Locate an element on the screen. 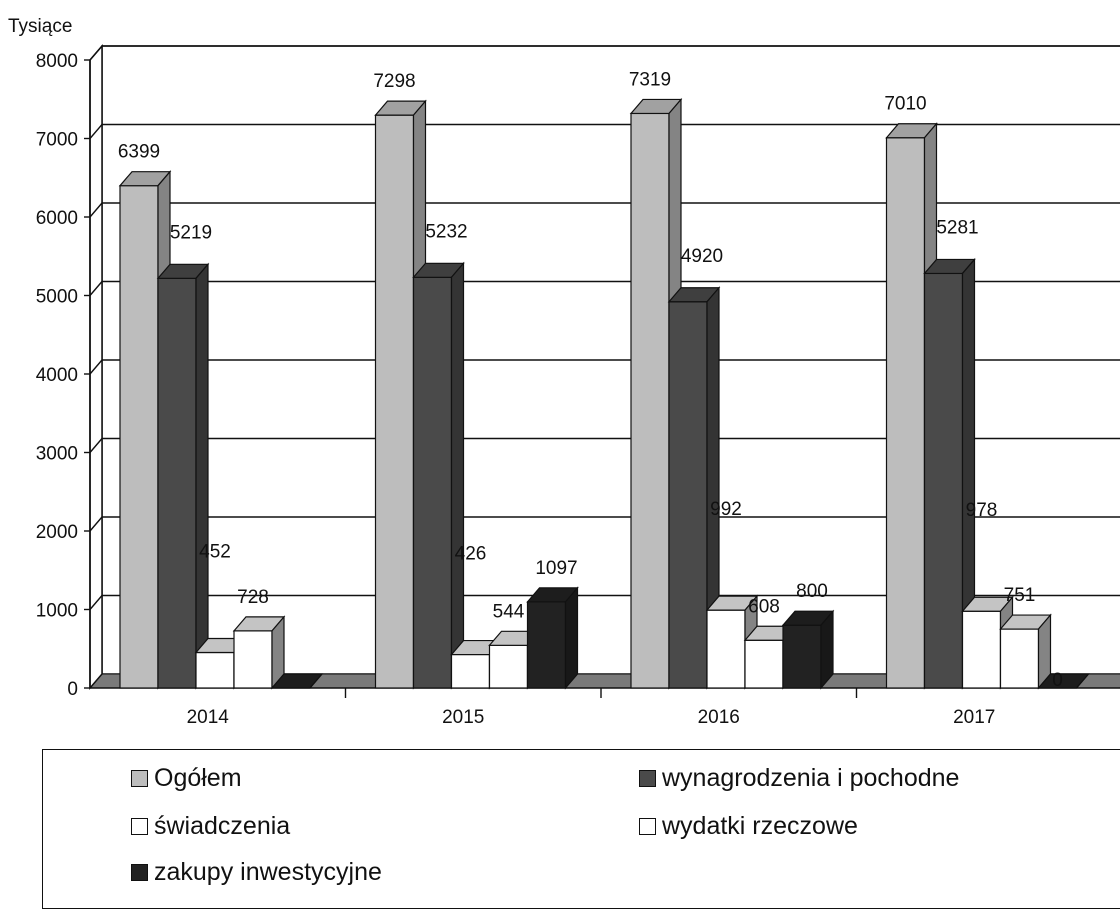 This screenshot has width=1120, height=909. data-label: 728 is located at coordinates (253, 597).